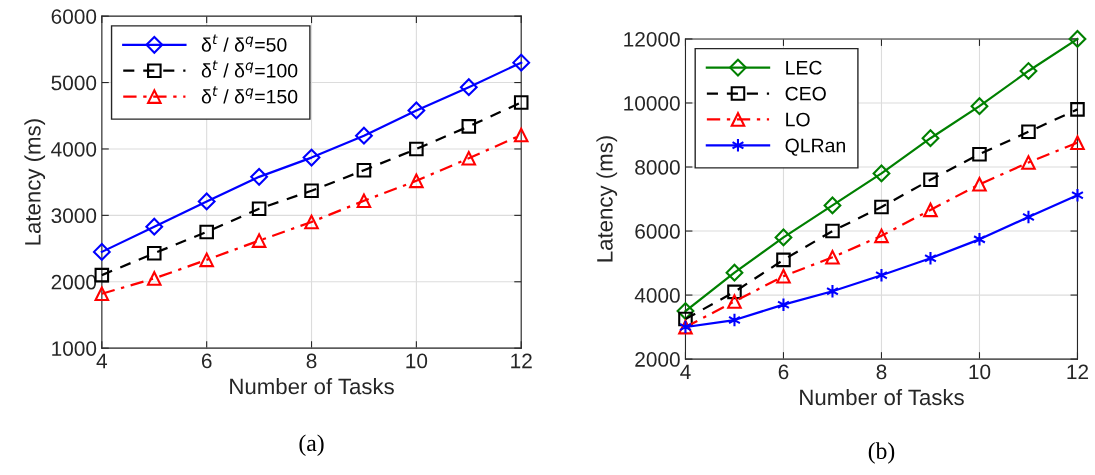  Describe the element at coordinates (249, 95) in the screenshot. I see `legend-label: δ$^{t}$ / δ$^{q}$=150` at that location.